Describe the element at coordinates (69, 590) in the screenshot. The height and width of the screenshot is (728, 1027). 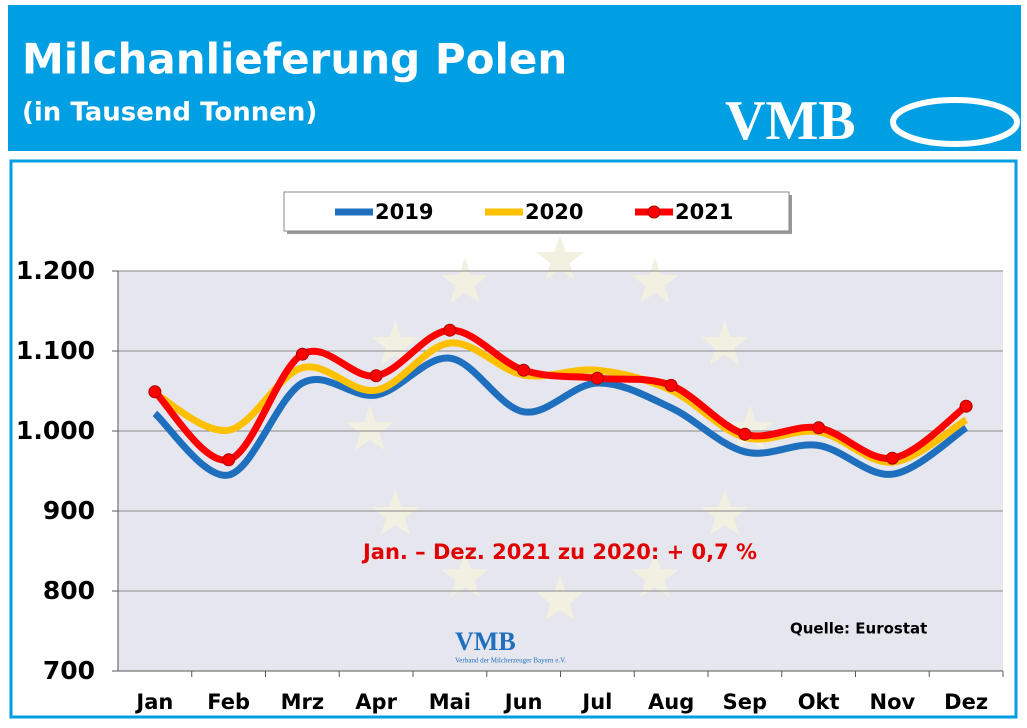
I see `y-tick-label: 800` at that location.